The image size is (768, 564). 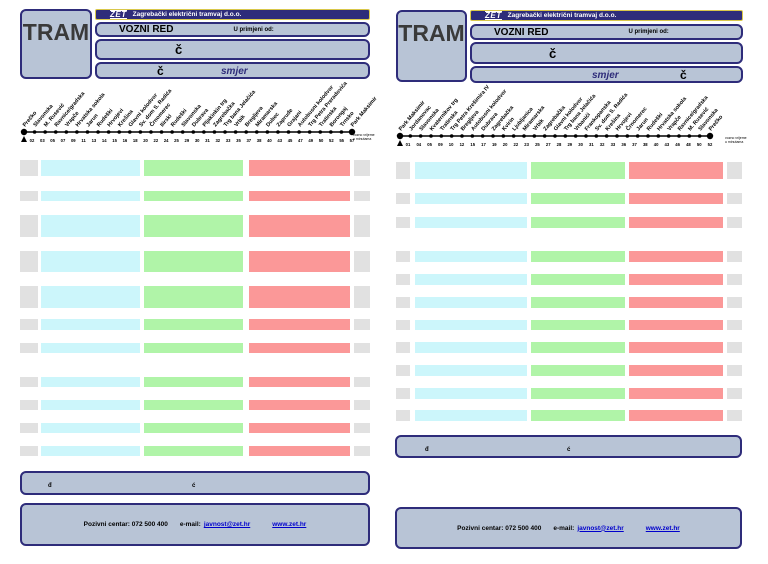 What do you see at coordinates (602, 144) in the screenshot?
I see `stop-time: 32` at bounding box center [602, 144].